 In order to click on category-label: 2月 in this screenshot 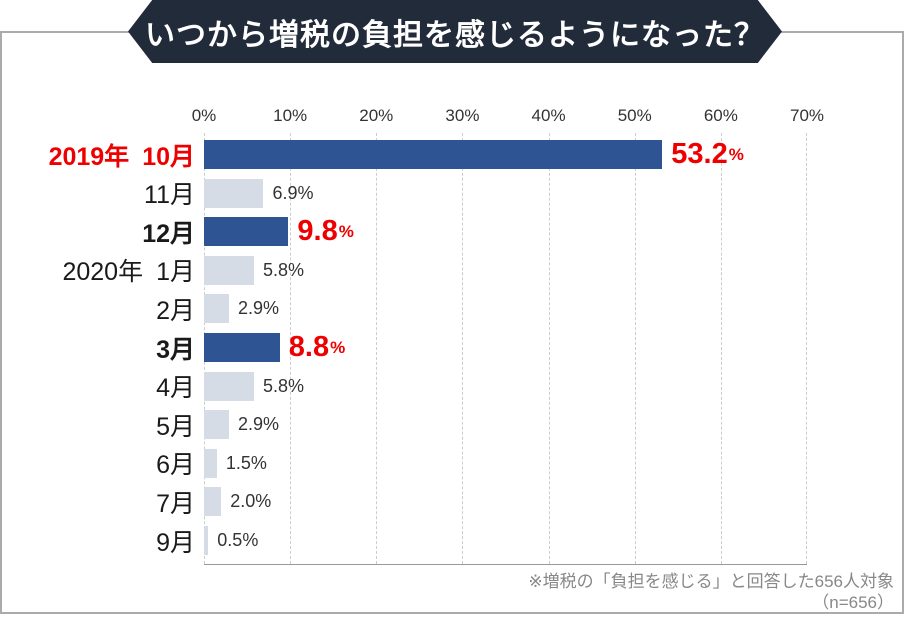, I will do `click(97, 308)`.